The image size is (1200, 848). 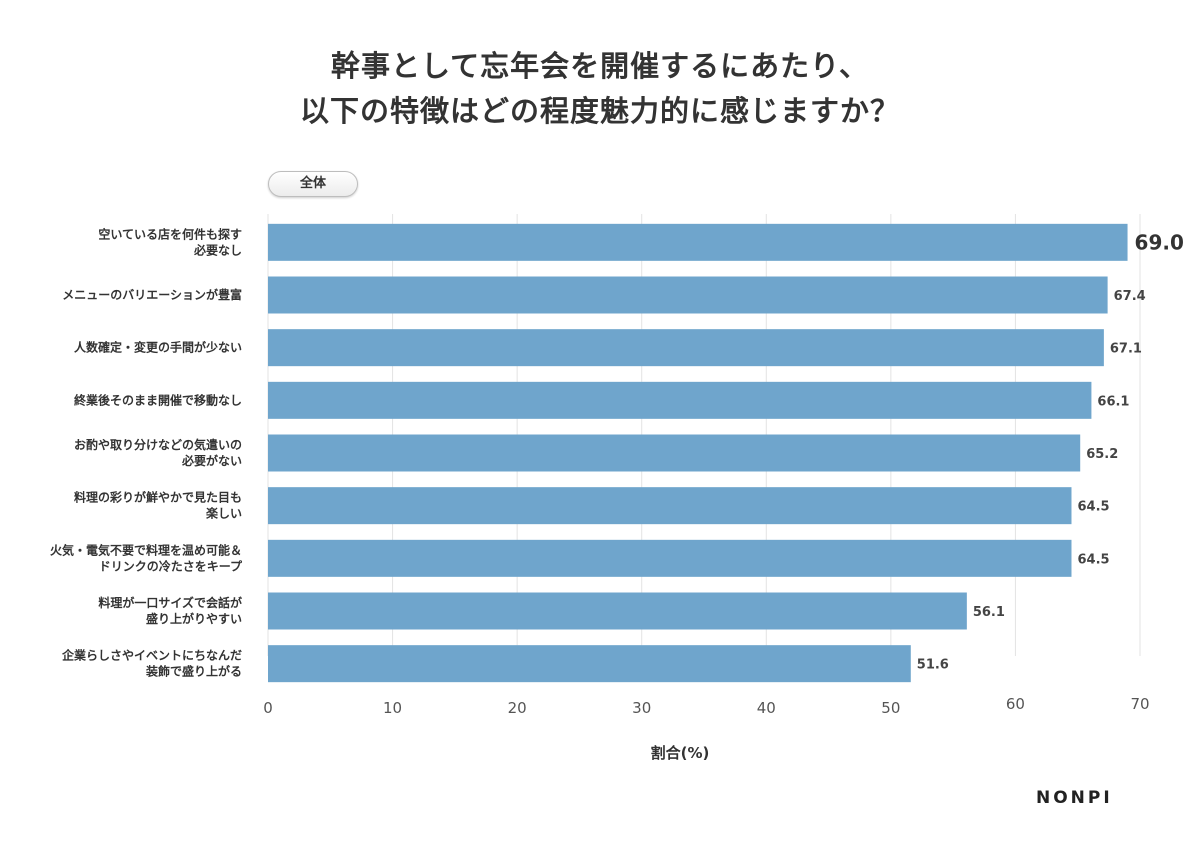 I want to click on filter-tab-all: 全体, so click(x=313, y=184).